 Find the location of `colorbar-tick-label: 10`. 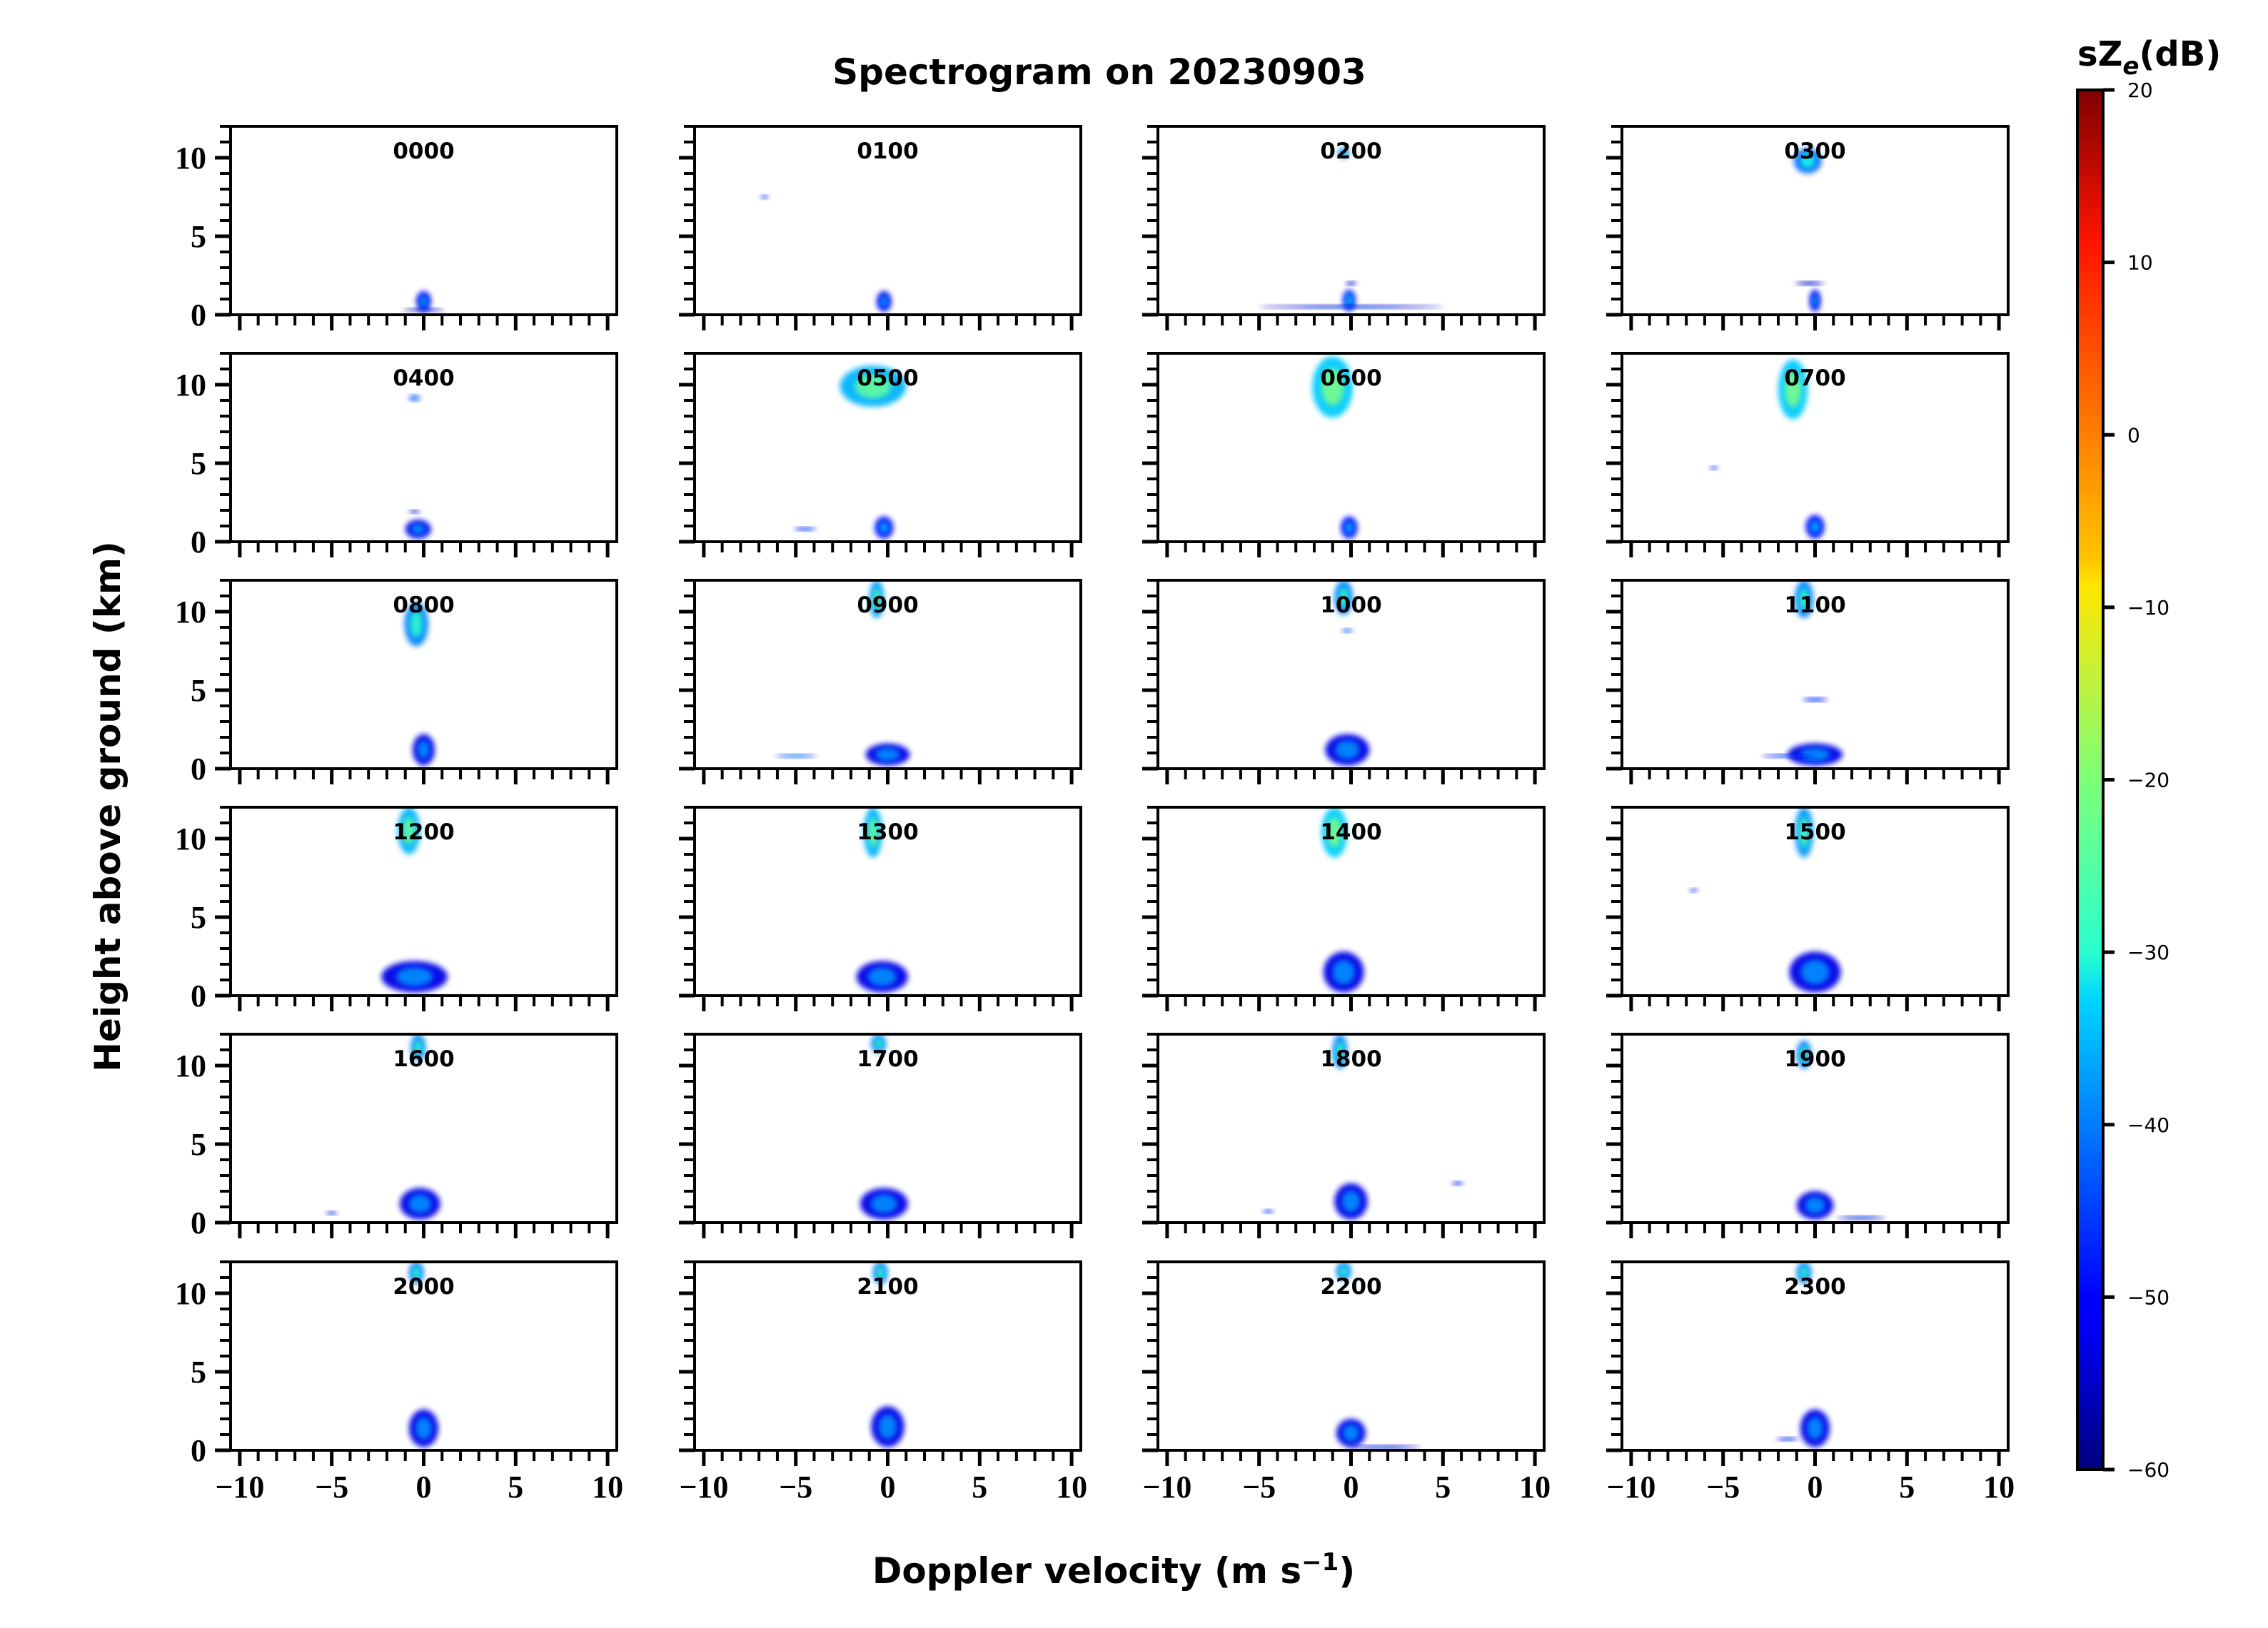

colorbar-tick-label: 10 is located at coordinates (2140, 263).